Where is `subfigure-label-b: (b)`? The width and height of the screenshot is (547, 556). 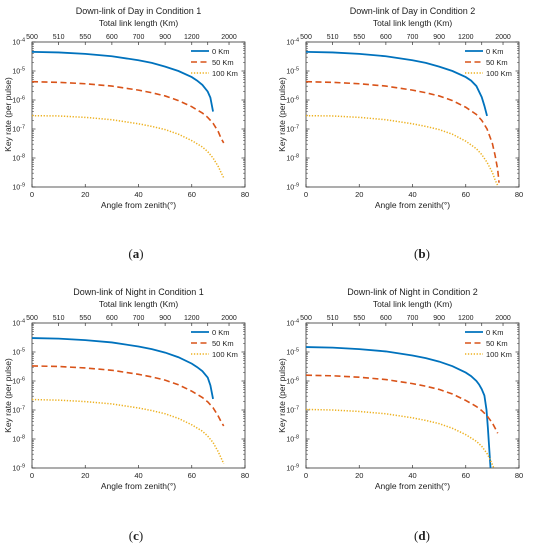
subfigure-label-b: (b) is located at coordinates (422, 253).